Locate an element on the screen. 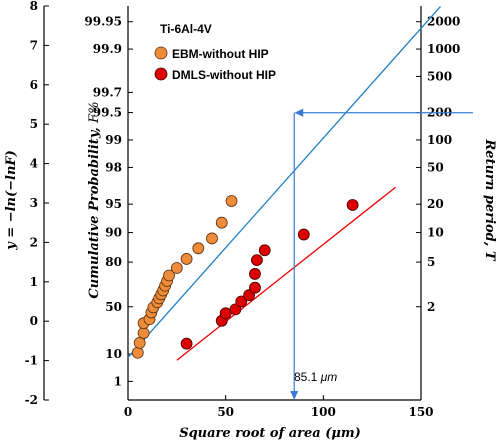 The width and height of the screenshot is (500, 446). left-tick-label: 5 is located at coordinates (34, 124).